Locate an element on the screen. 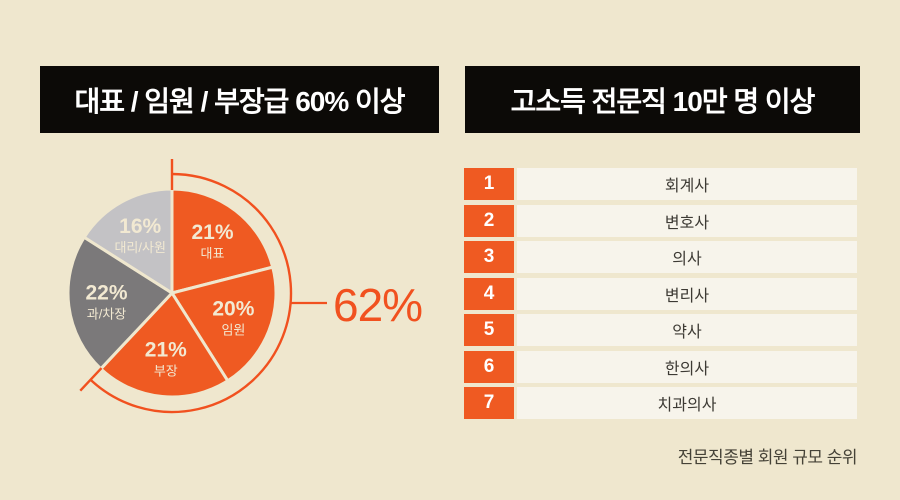 The image size is (900, 500). rank-badge: 6 is located at coordinates (489, 366).